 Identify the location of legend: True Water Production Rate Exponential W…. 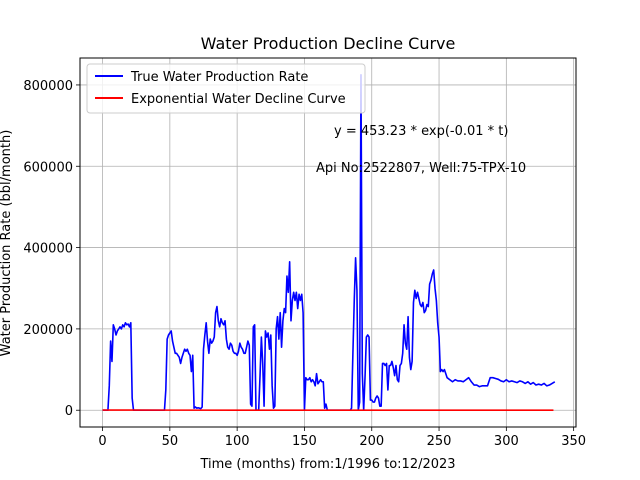
(226, 88).